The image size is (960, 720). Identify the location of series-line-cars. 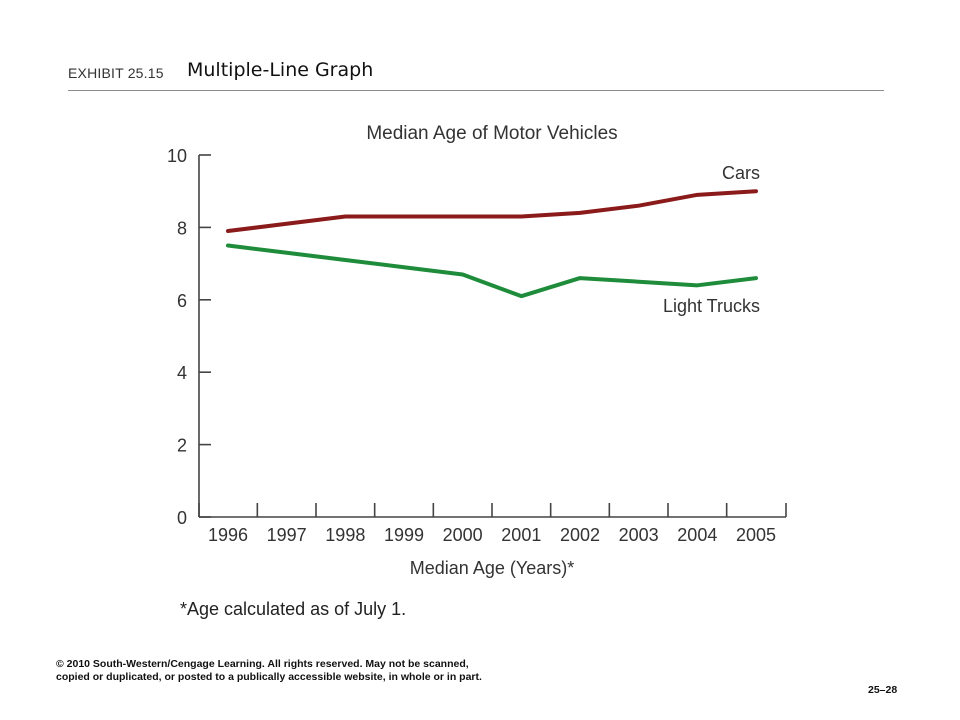
(492, 211).